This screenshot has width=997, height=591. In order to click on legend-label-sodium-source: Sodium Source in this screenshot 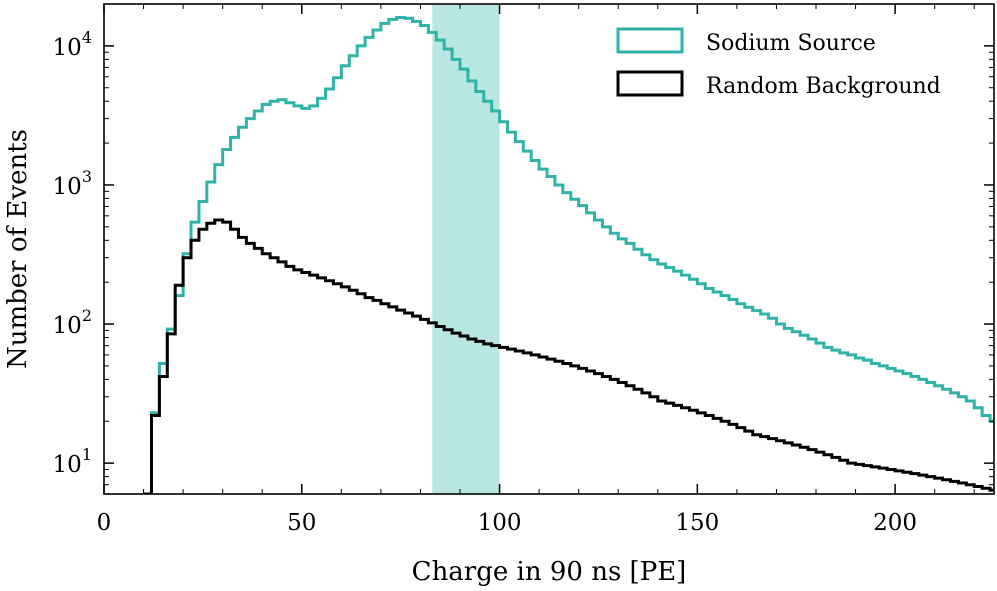, I will do `click(791, 43)`.